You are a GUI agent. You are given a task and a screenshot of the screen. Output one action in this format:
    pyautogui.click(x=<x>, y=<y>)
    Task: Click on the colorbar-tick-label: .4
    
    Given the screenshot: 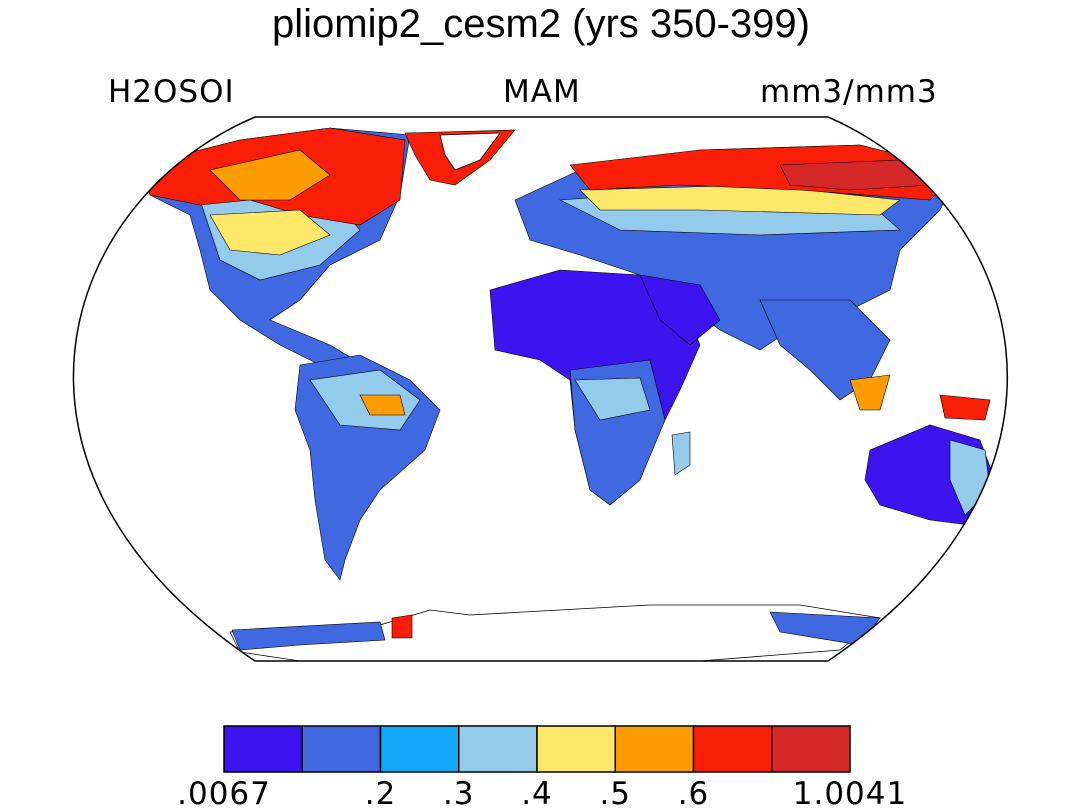 What is the action you would take?
    pyautogui.click(x=537, y=794)
    